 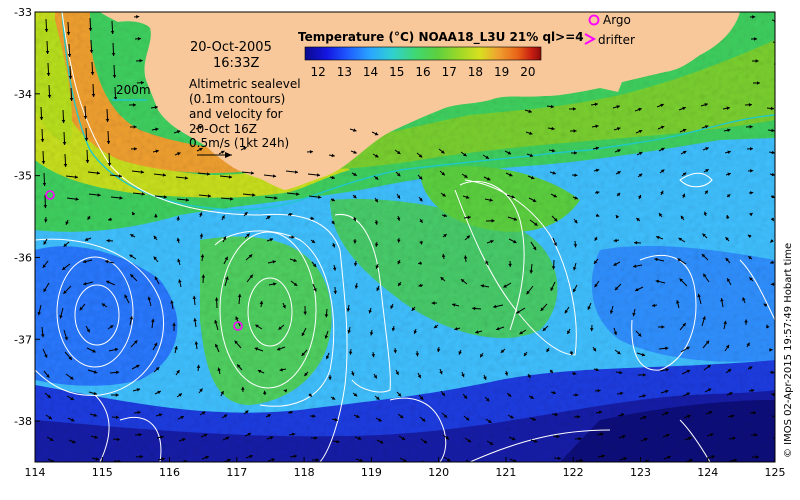 What do you see at coordinates (501, 72) in the screenshot?
I see `colorbar-tick-label: 19` at bounding box center [501, 72].